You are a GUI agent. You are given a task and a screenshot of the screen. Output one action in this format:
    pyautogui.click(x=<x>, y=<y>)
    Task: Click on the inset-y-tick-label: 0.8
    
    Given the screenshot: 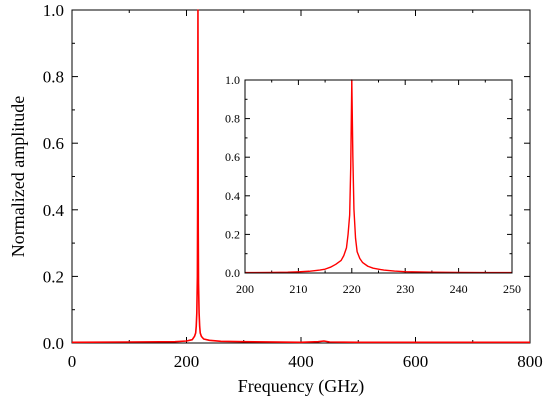 What is the action you would take?
    pyautogui.click(x=232, y=119)
    